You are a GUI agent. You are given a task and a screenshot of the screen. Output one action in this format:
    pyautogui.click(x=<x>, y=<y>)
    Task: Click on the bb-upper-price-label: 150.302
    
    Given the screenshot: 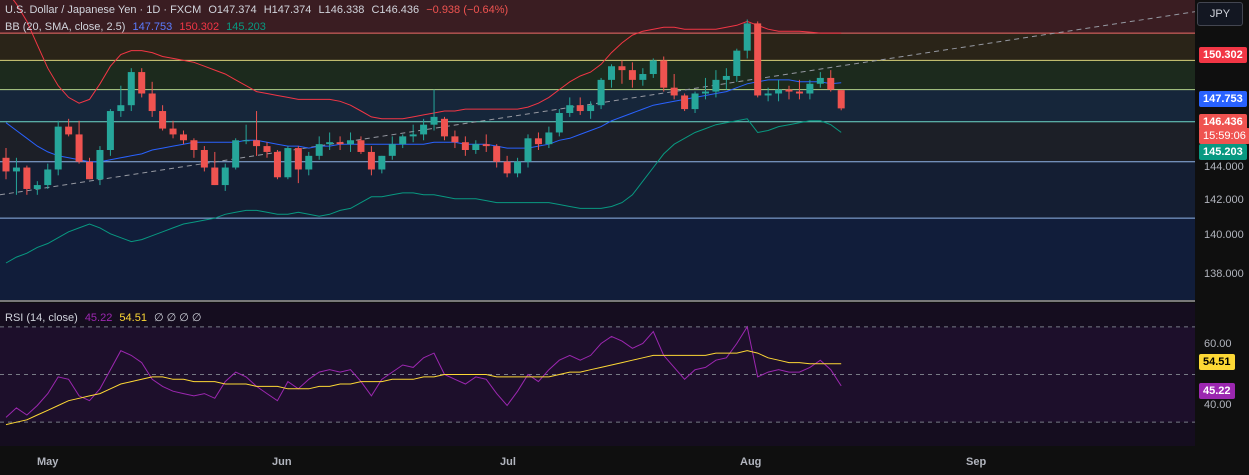 What is the action you would take?
    pyautogui.click(x=1223, y=55)
    